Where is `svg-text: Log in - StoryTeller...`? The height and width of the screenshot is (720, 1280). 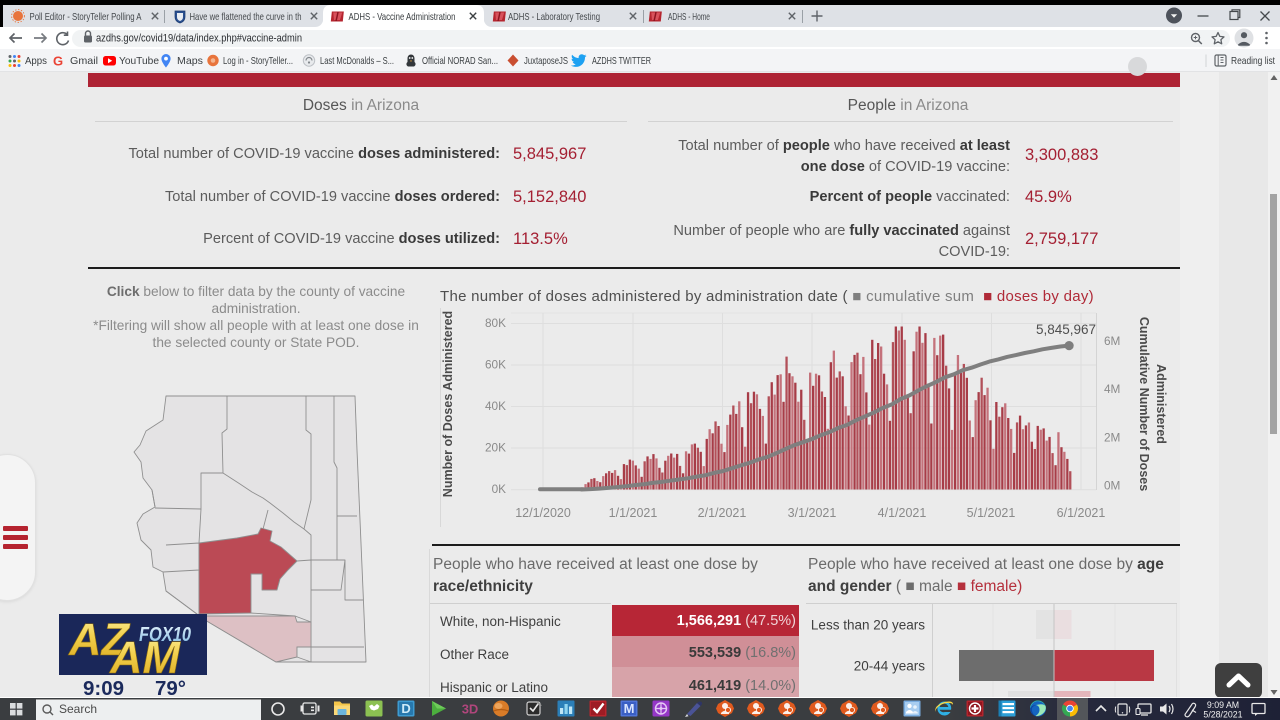
svg-text: Log in - StoryTeller... is located at coordinates (258, 61).